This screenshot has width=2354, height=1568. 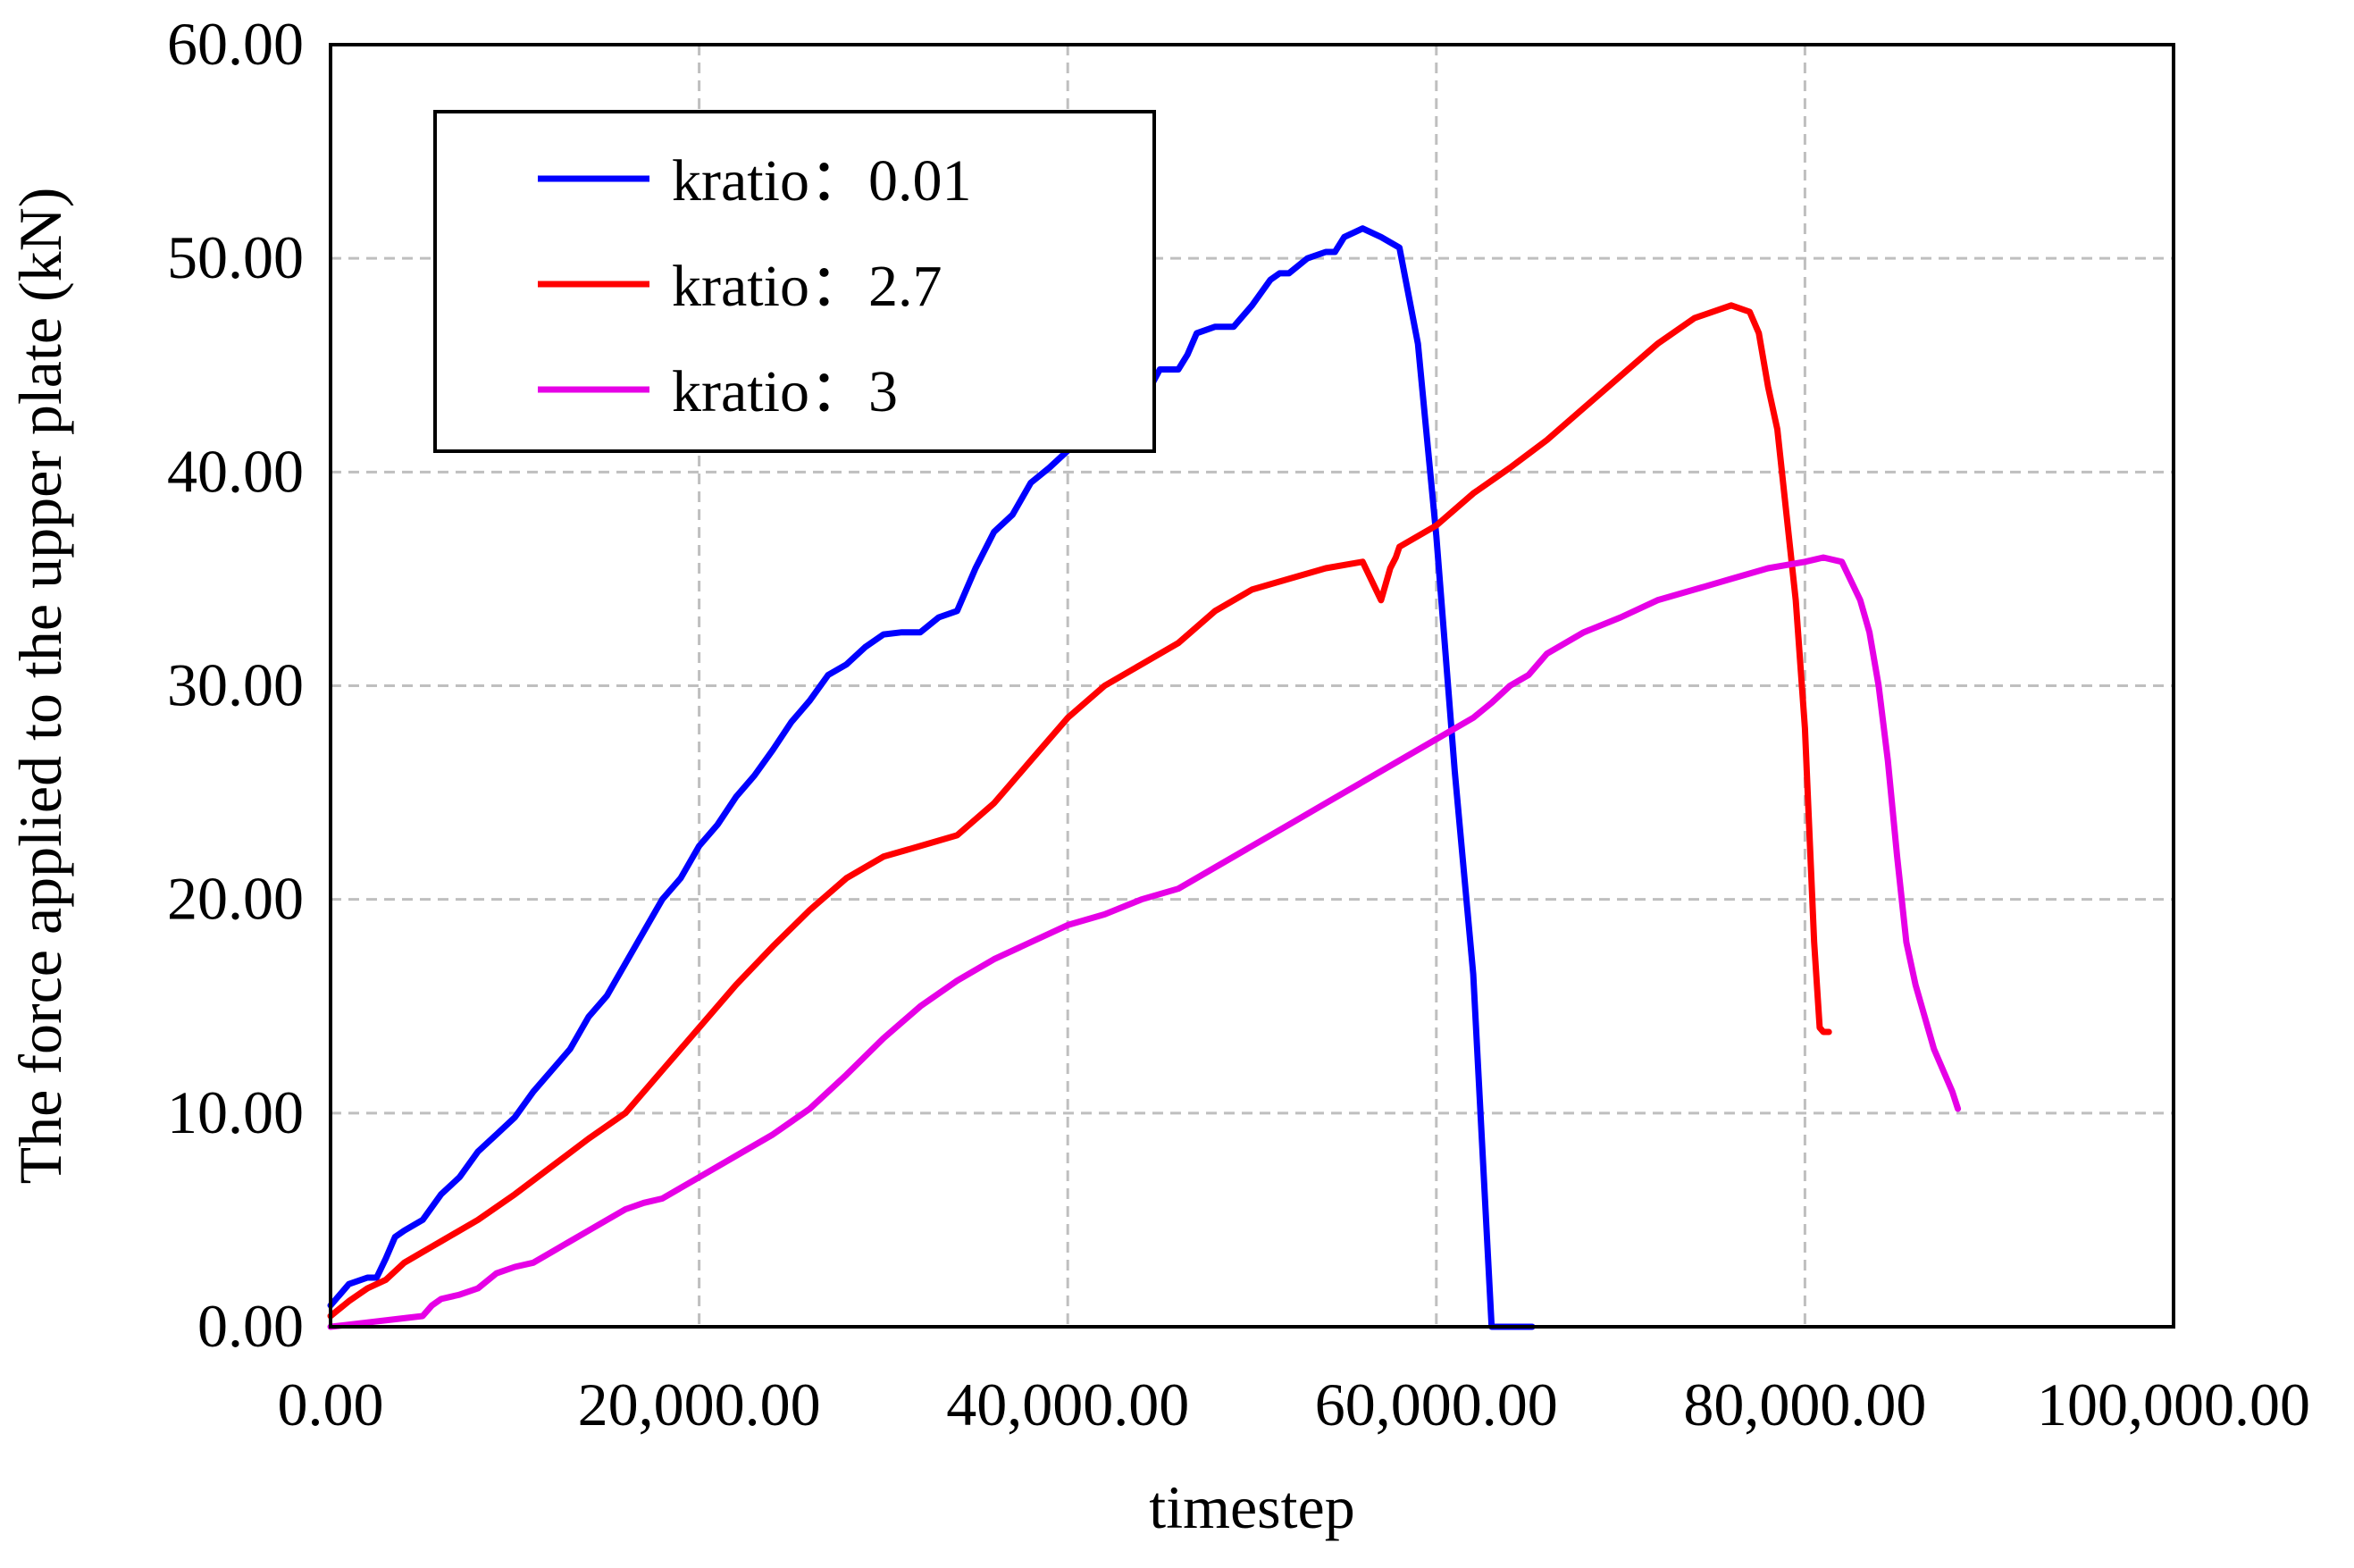 I want to click on y-tick-label: 50.00, so click(x=235, y=257).